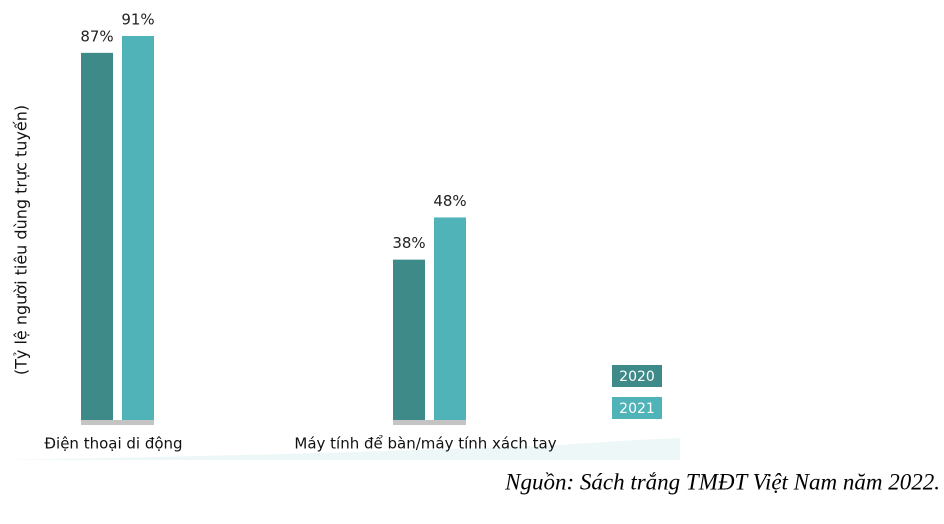 The image size is (944, 524). I want to click on legend-label: 2020, so click(637, 377).